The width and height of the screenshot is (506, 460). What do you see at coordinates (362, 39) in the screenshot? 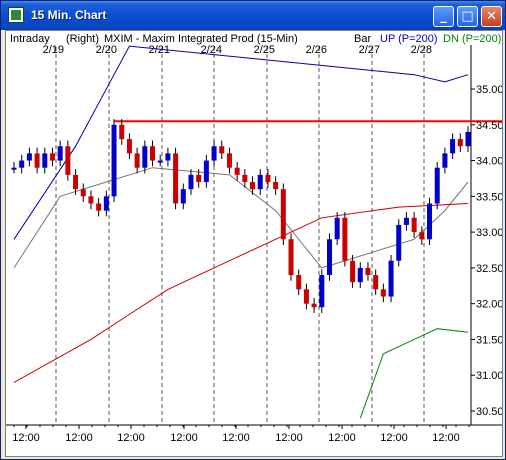
I see `style-label: Bar` at bounding box center [362, 39].